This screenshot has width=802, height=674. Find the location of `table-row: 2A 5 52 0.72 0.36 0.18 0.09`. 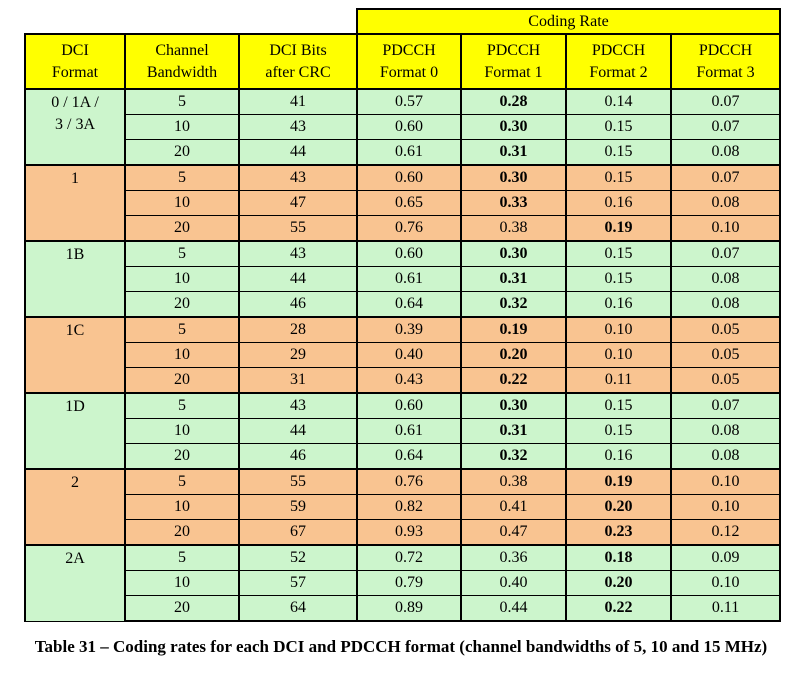

table-row: 2A 5 52 0.72 0.36 0.18 0.09 is located at coordinates (403, 583).